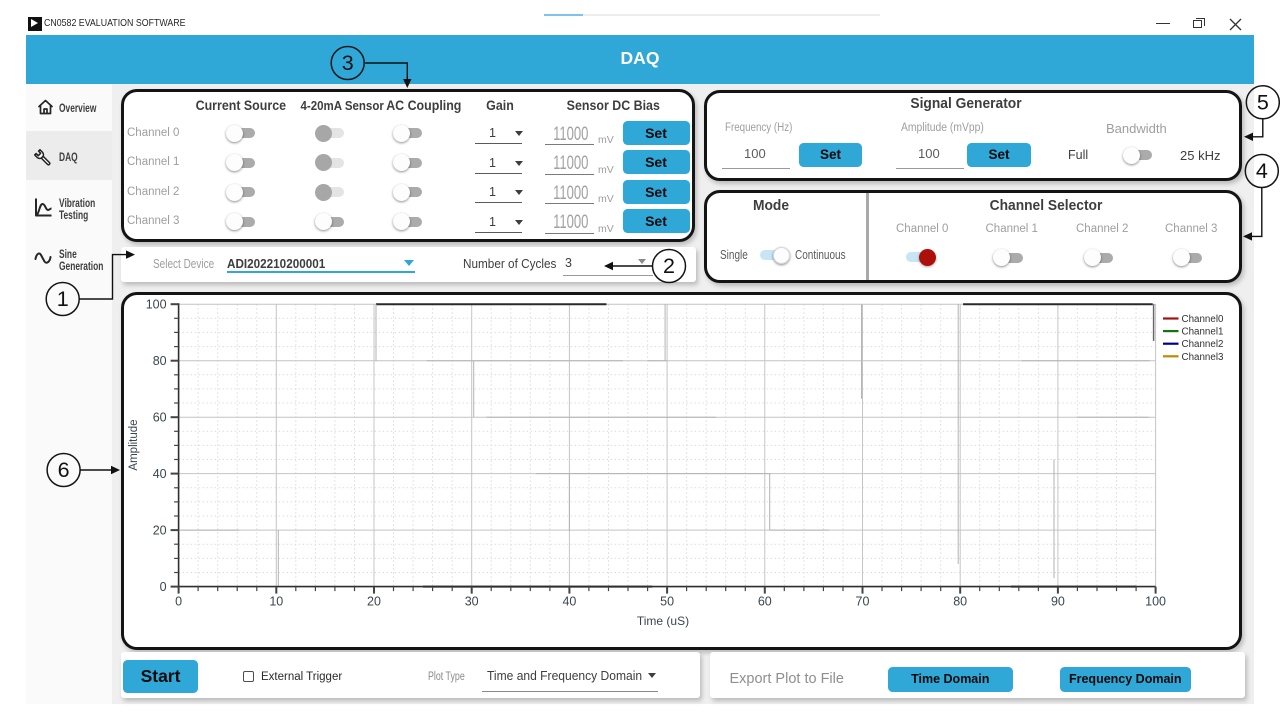 This screenshot has height=720, width=1280. What do you see at coordinates (1262, 171) in the screenshot?
I see `svg-text: 4` at bounding box center [1262, 171].